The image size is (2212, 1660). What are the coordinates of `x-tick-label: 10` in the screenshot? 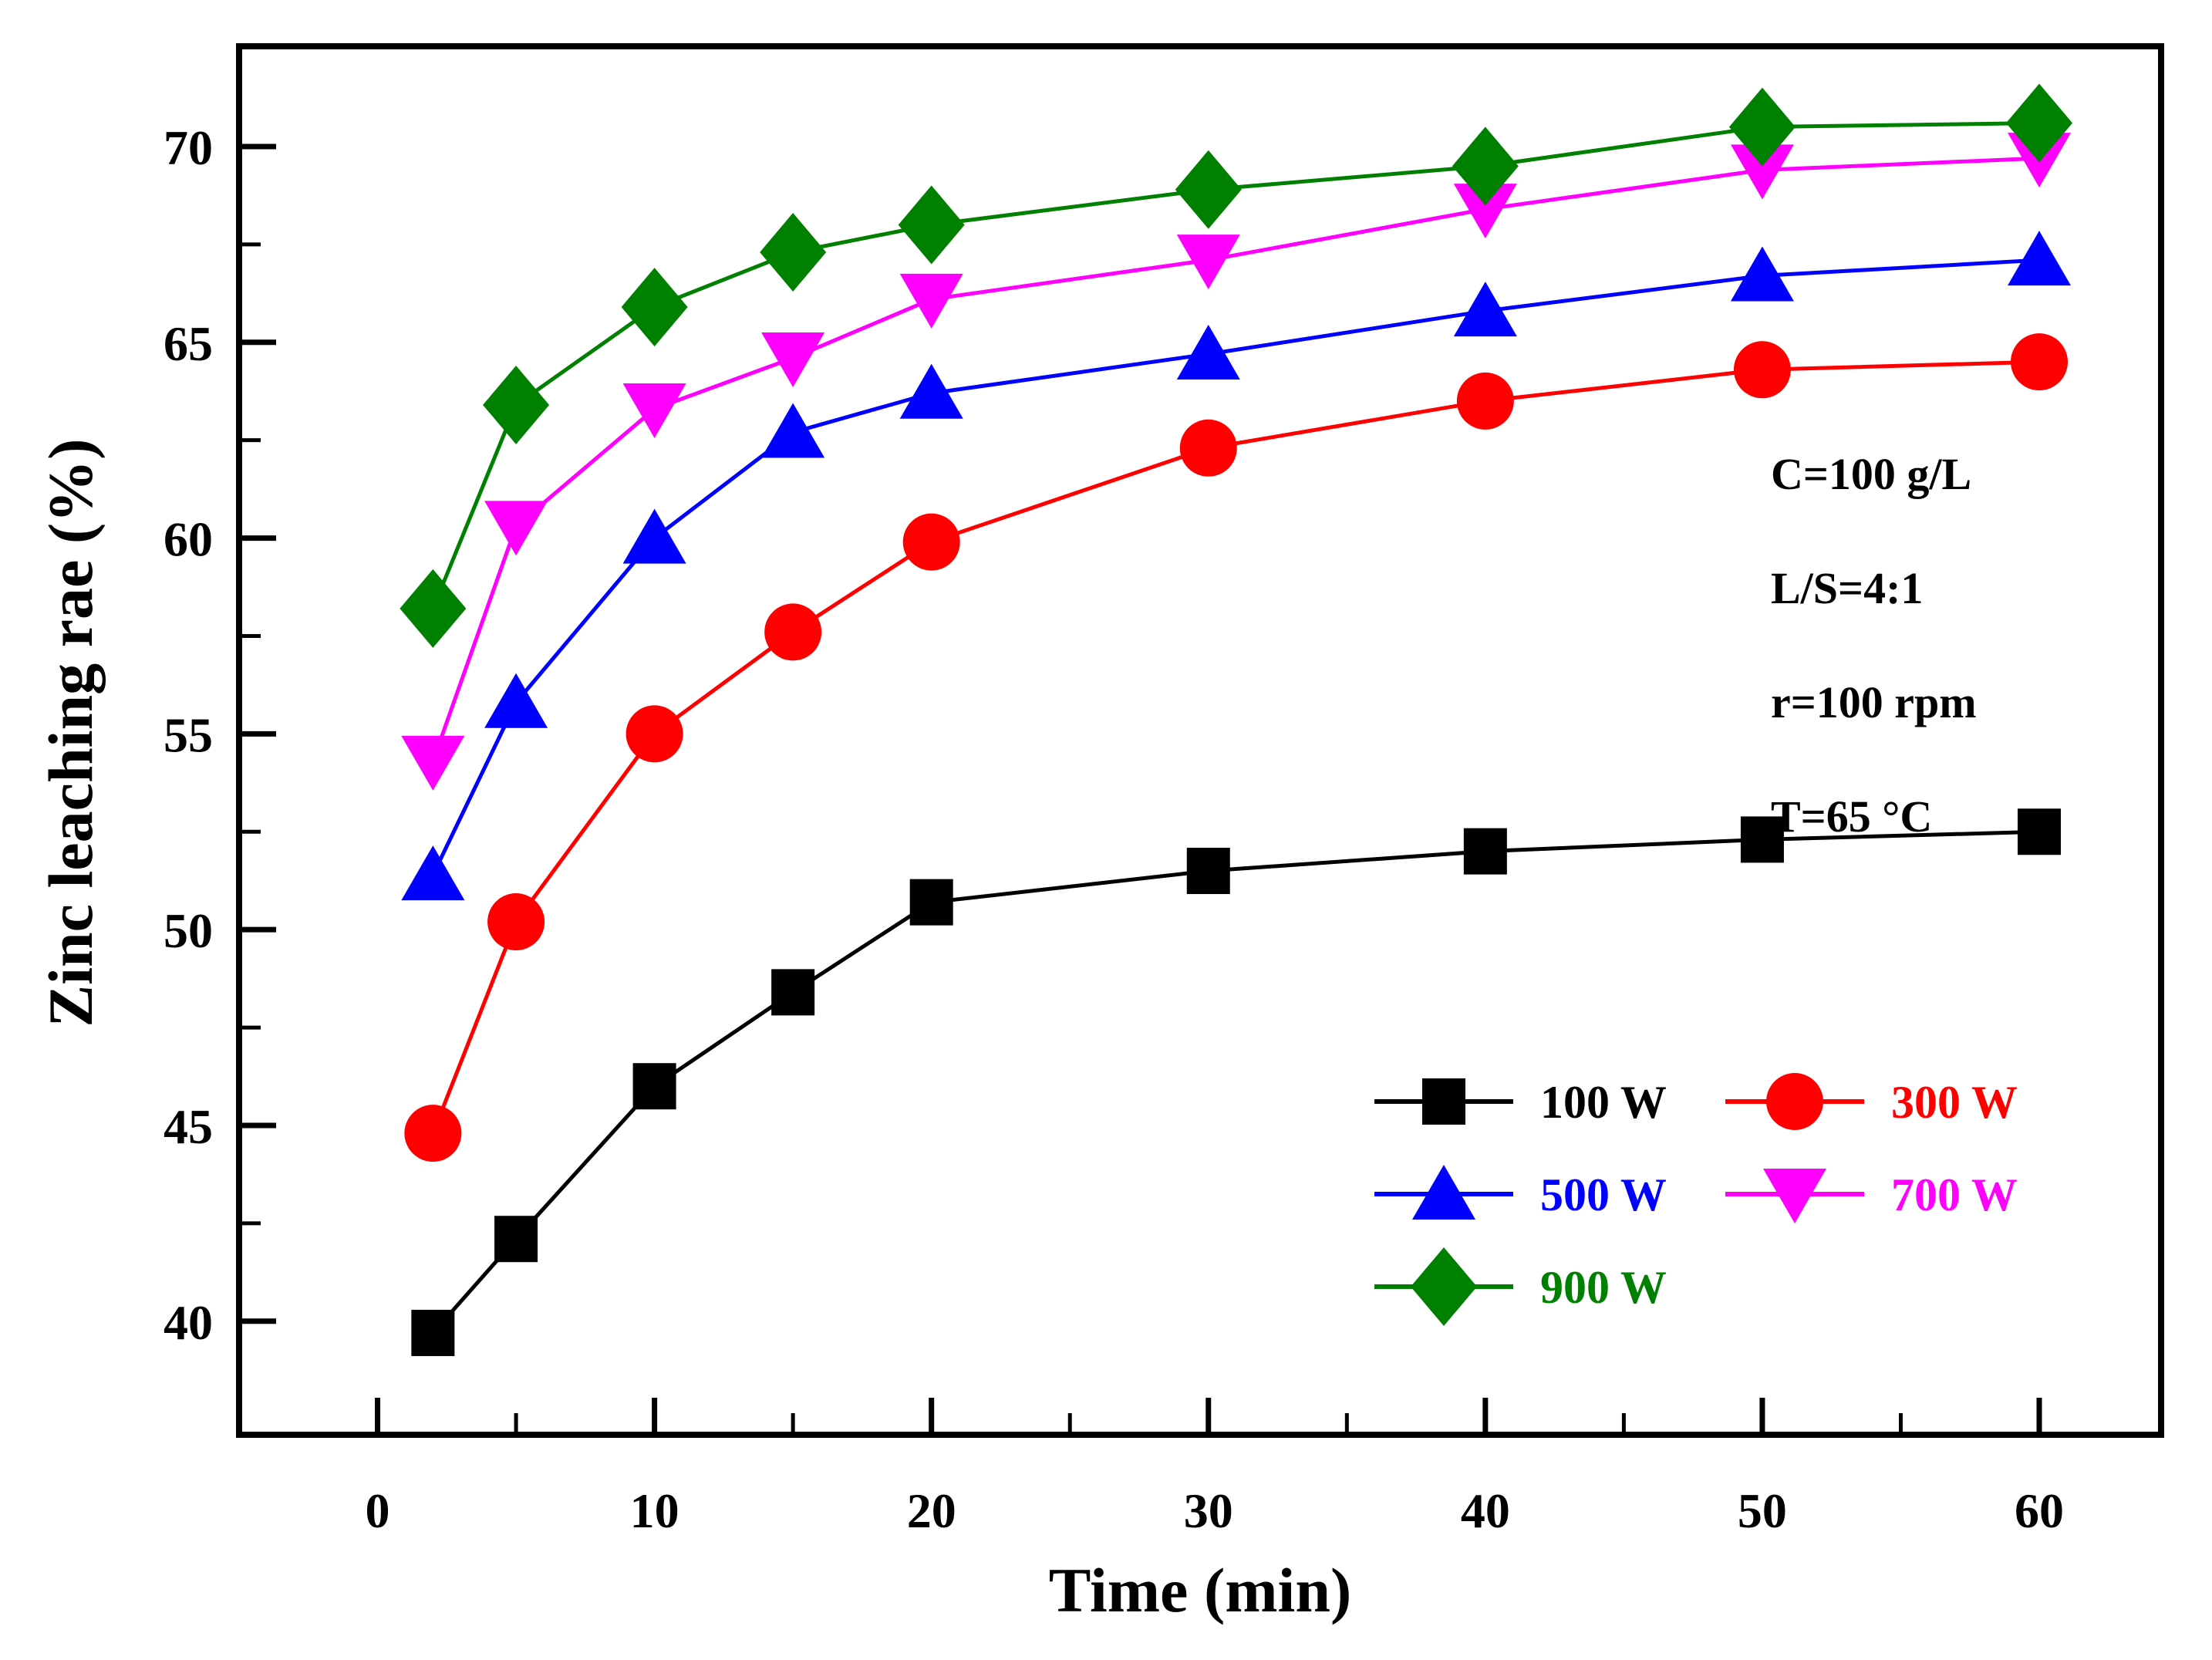 It's located at (654, 1510).